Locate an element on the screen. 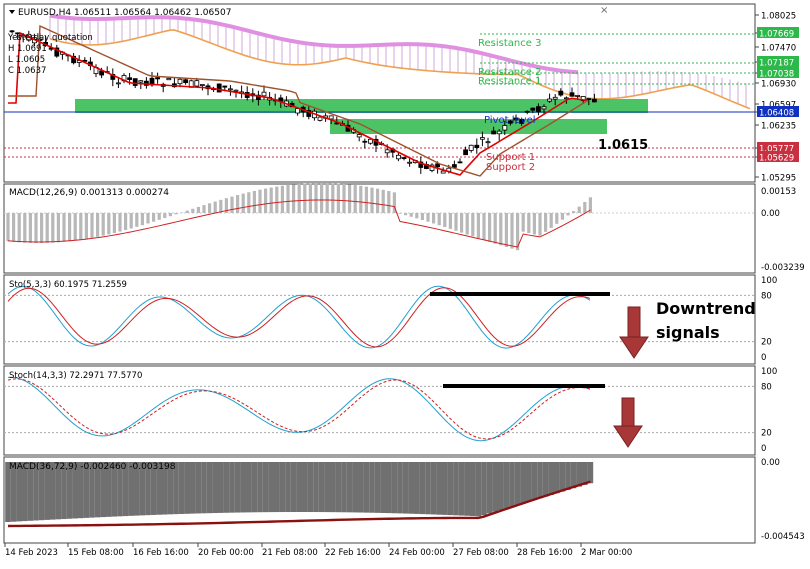 The image size is (810, 569). dropdown-arrow-icon is located at coordinates (12, 12).